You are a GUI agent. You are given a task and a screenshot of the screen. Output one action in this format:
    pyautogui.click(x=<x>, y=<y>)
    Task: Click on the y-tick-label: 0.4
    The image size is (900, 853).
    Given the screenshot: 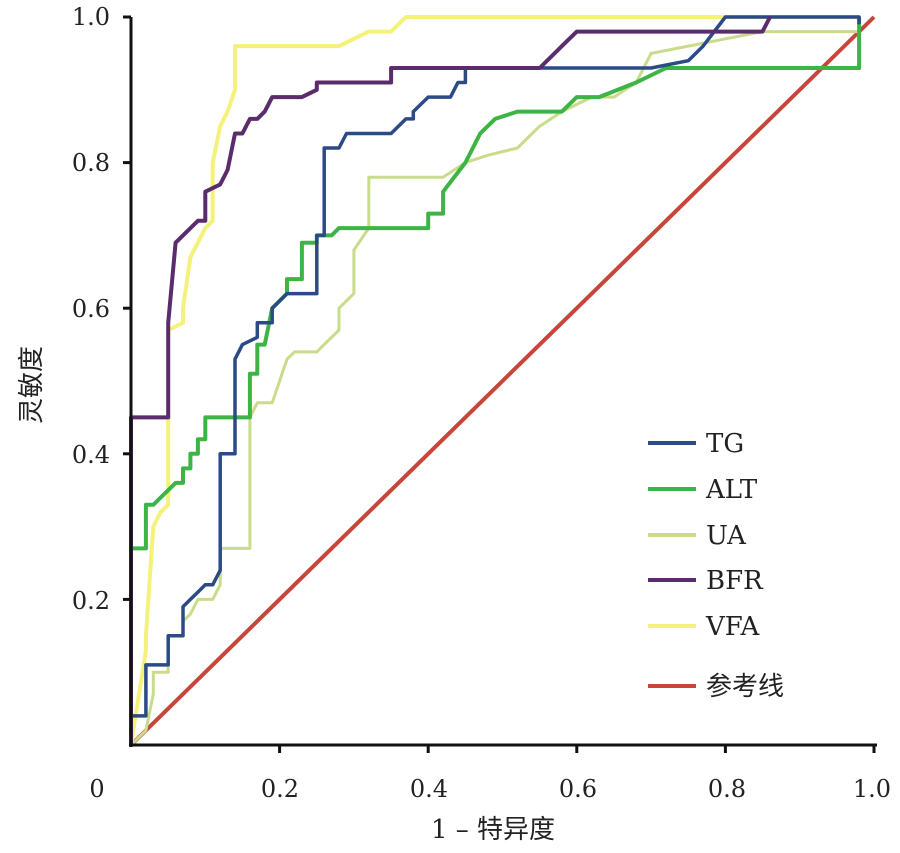 What is the action you would take?
    pyautogui.click(x=91, y=455)
    